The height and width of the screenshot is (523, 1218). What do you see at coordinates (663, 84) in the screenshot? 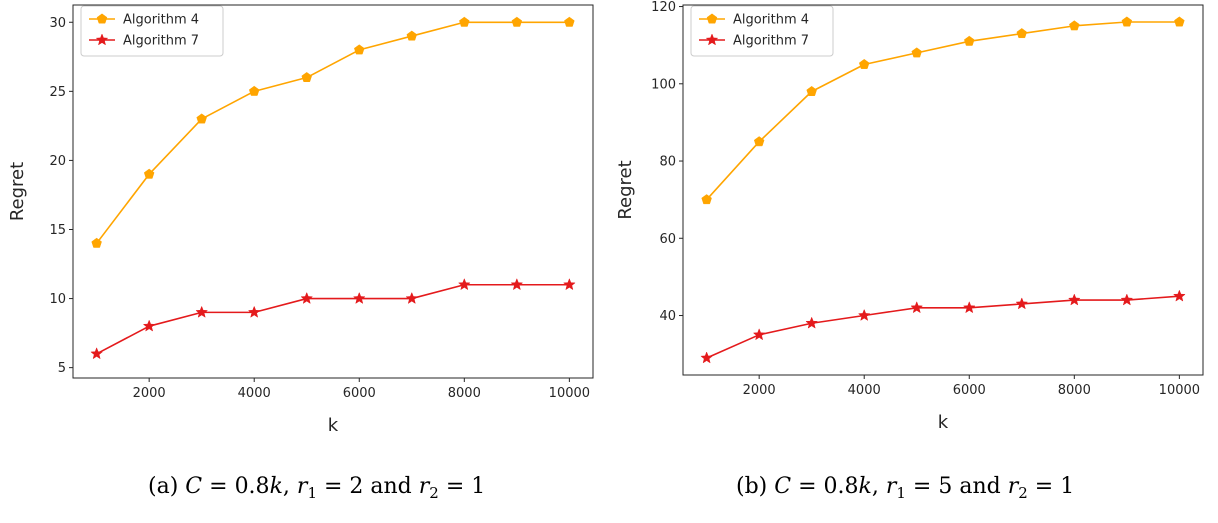
I see `y-tick-label: 100` at bounding box center [663, 84].